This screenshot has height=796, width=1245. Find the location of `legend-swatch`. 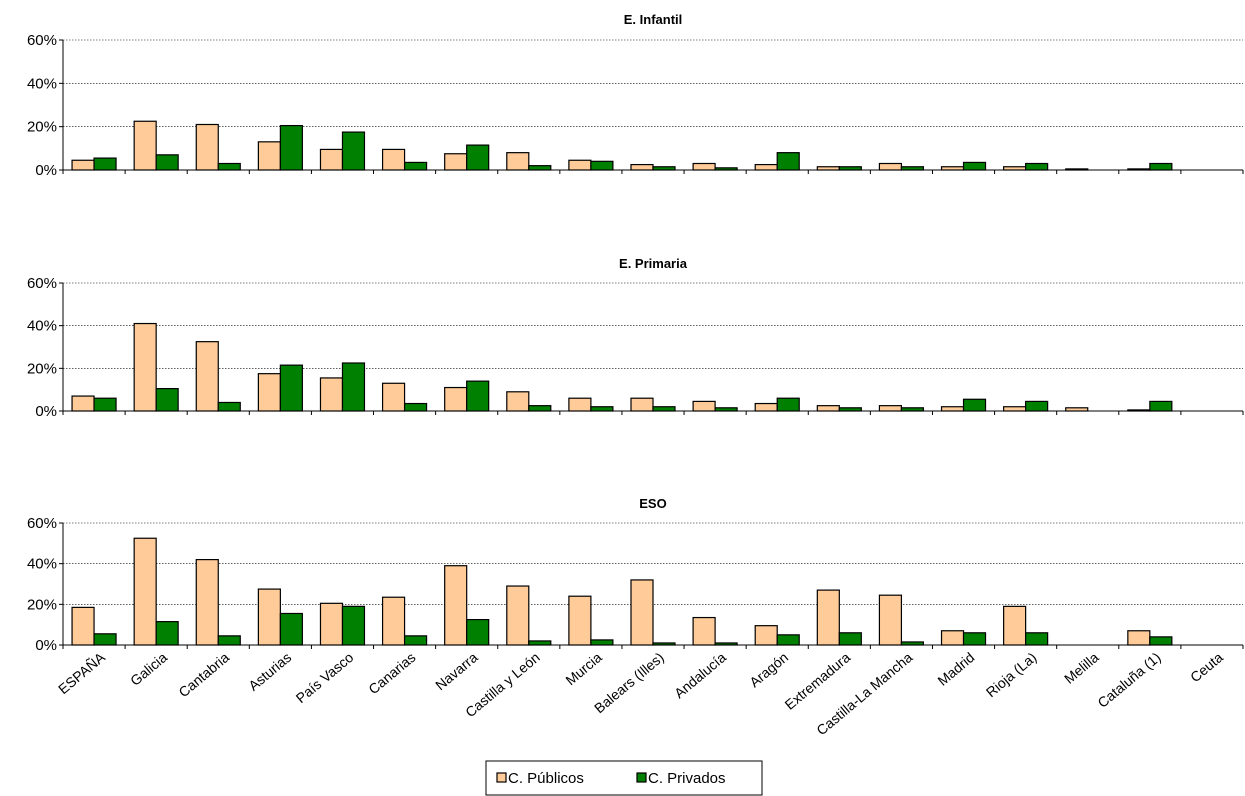

legend-swatch is located at coordinates (641, 777).